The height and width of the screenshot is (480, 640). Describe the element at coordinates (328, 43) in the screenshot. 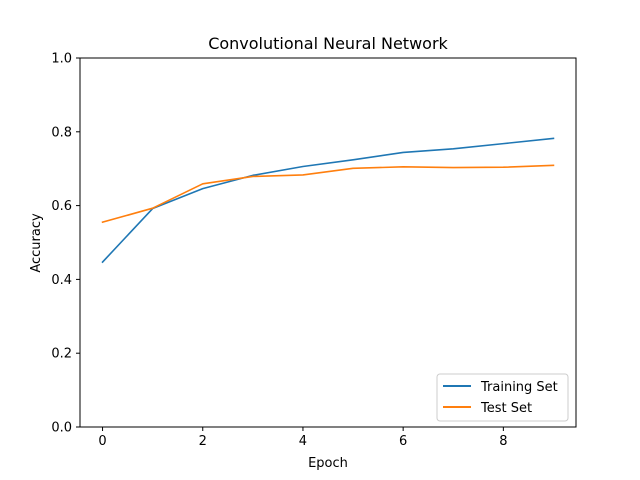

I see `chart-title: Convolutional Neural Network` at that location.